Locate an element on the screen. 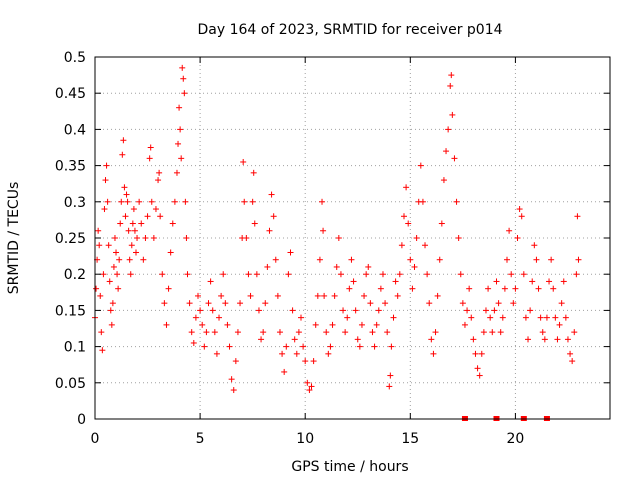 The image size is (640, 480). x-axis-label: GPS time / hours is located at coordinates (349, 467).